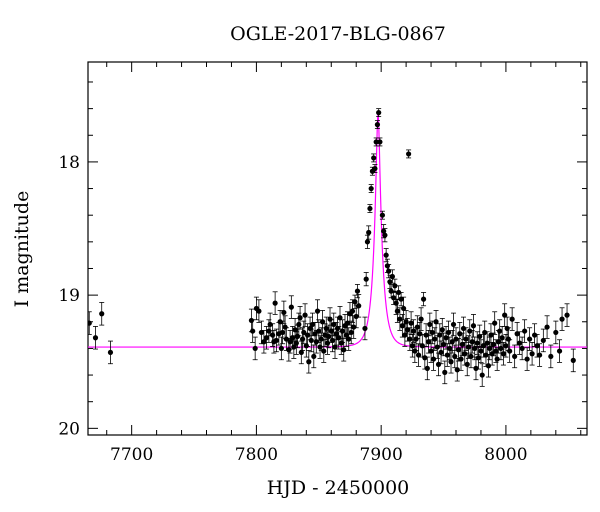 Image resolution: width=600 pixels, height=512 pixels. Describe the element at coordinates (381, 455) in the screenshot. I see `x-tick-label: 7900` at that location.